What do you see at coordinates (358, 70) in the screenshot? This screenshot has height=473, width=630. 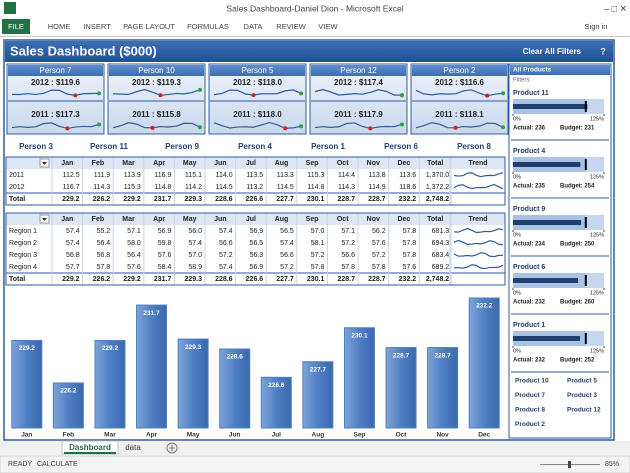 I see `card-name: Person 12` at bounding box center [358, 70].